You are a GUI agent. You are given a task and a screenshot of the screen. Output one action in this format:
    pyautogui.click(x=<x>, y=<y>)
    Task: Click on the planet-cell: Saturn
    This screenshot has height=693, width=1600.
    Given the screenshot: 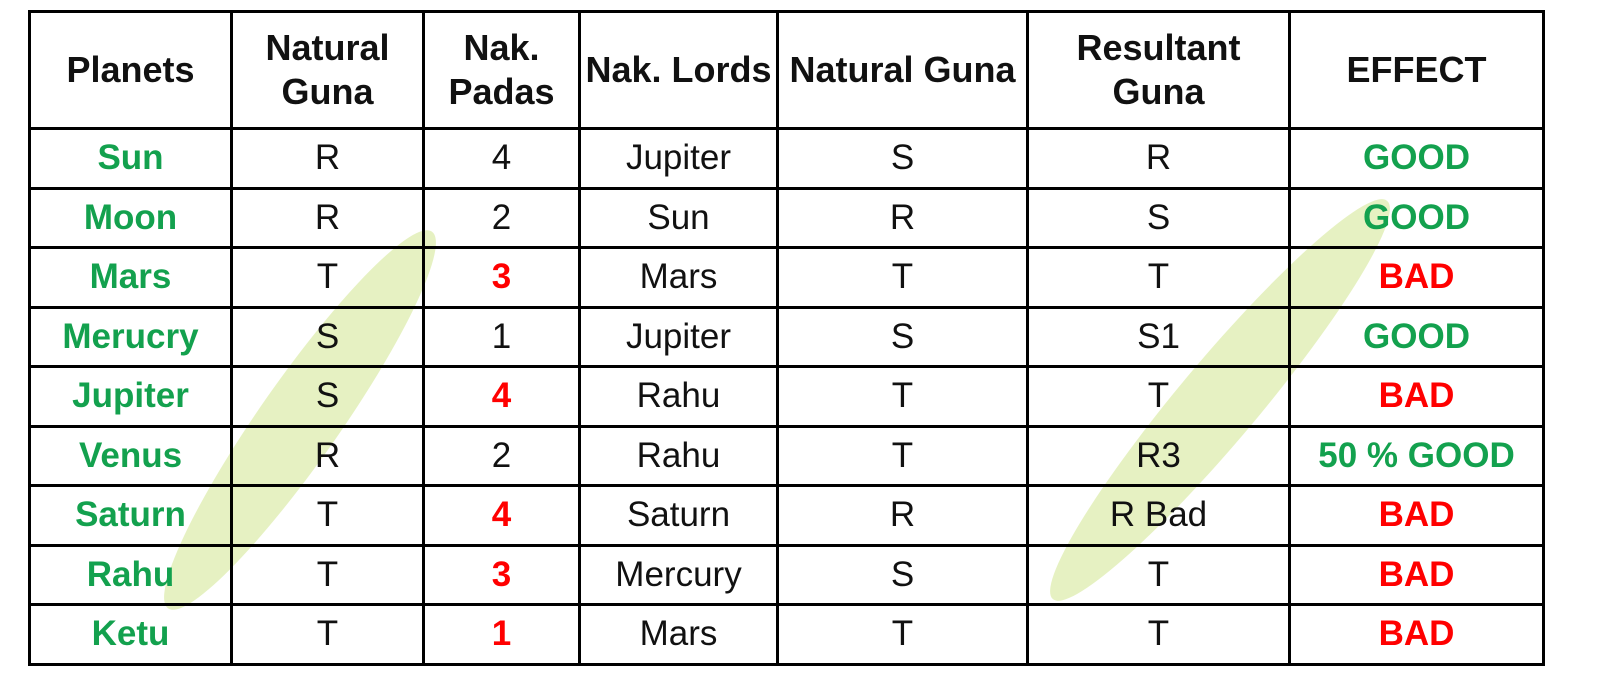 What is the action you would take?
    pyautogui.click(x=130, y=515)
    